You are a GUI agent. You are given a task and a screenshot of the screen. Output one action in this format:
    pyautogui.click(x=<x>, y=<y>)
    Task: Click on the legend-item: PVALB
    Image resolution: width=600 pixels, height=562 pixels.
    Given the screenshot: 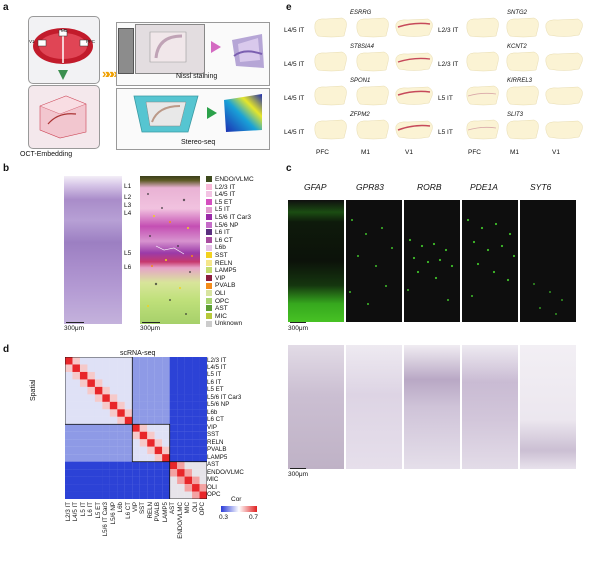 What is the action you would take?
    pyautogui.click(x=220, y=286)
    